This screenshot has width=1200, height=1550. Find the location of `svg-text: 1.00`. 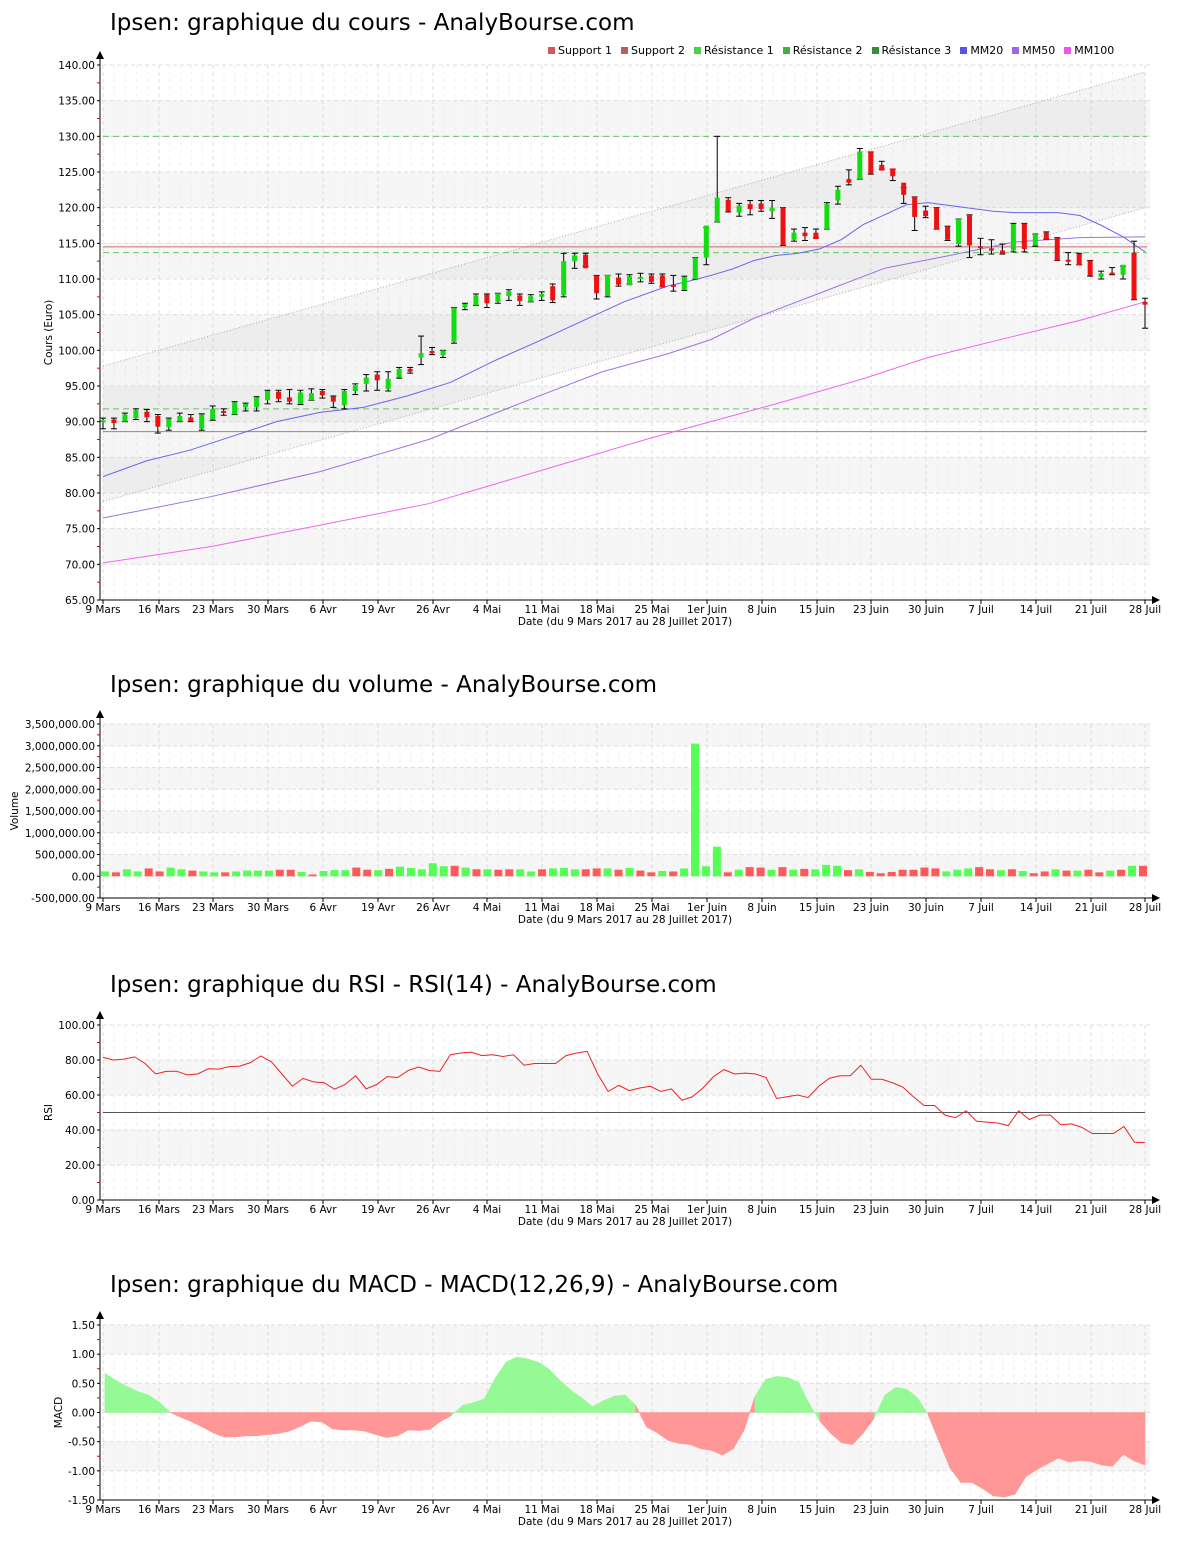

svg-text: 1.00 is located at coordinates (83, 1355).